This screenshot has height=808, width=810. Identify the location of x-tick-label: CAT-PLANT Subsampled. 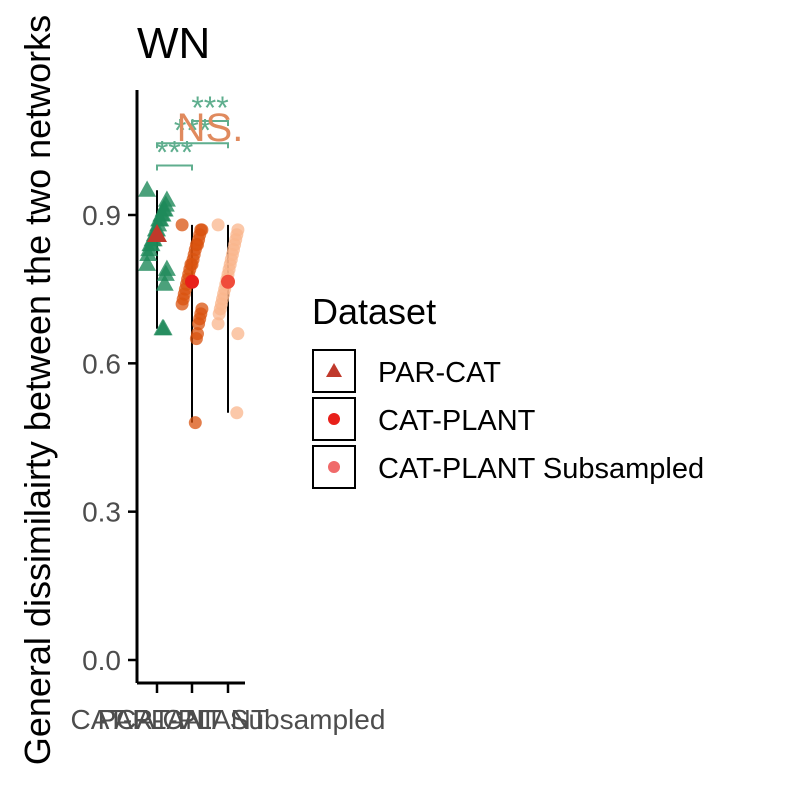
(228, 719).